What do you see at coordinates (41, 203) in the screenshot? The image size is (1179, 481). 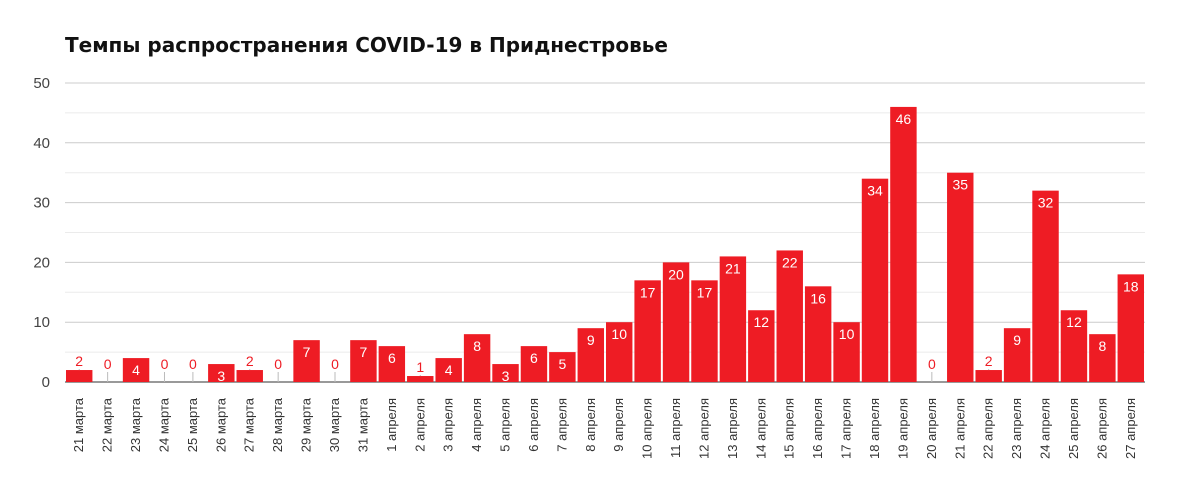 I see `y-tick-label: 30` at bounding box center [41, 203].